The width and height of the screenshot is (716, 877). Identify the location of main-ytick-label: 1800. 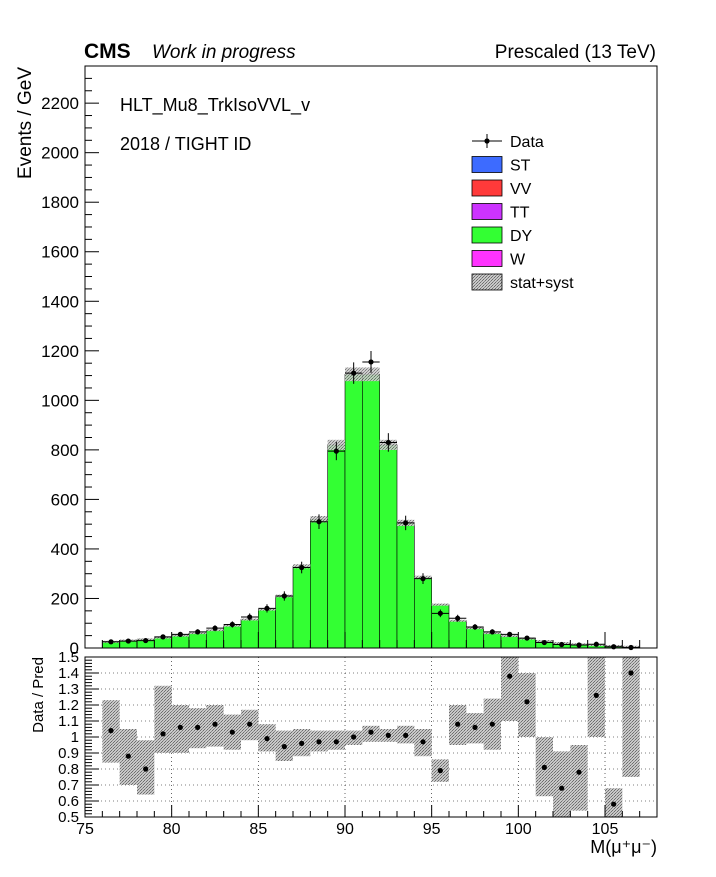
(60, 202).